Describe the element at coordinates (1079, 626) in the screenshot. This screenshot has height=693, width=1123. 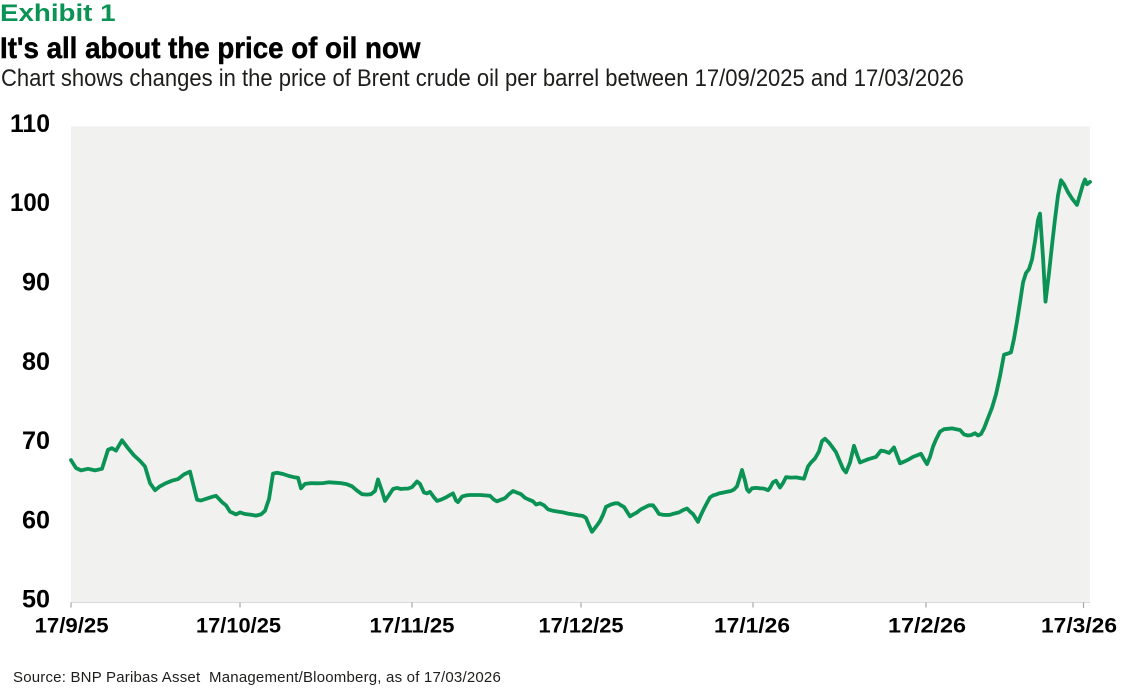
I see `svg-text: 17/3/26` at that location.